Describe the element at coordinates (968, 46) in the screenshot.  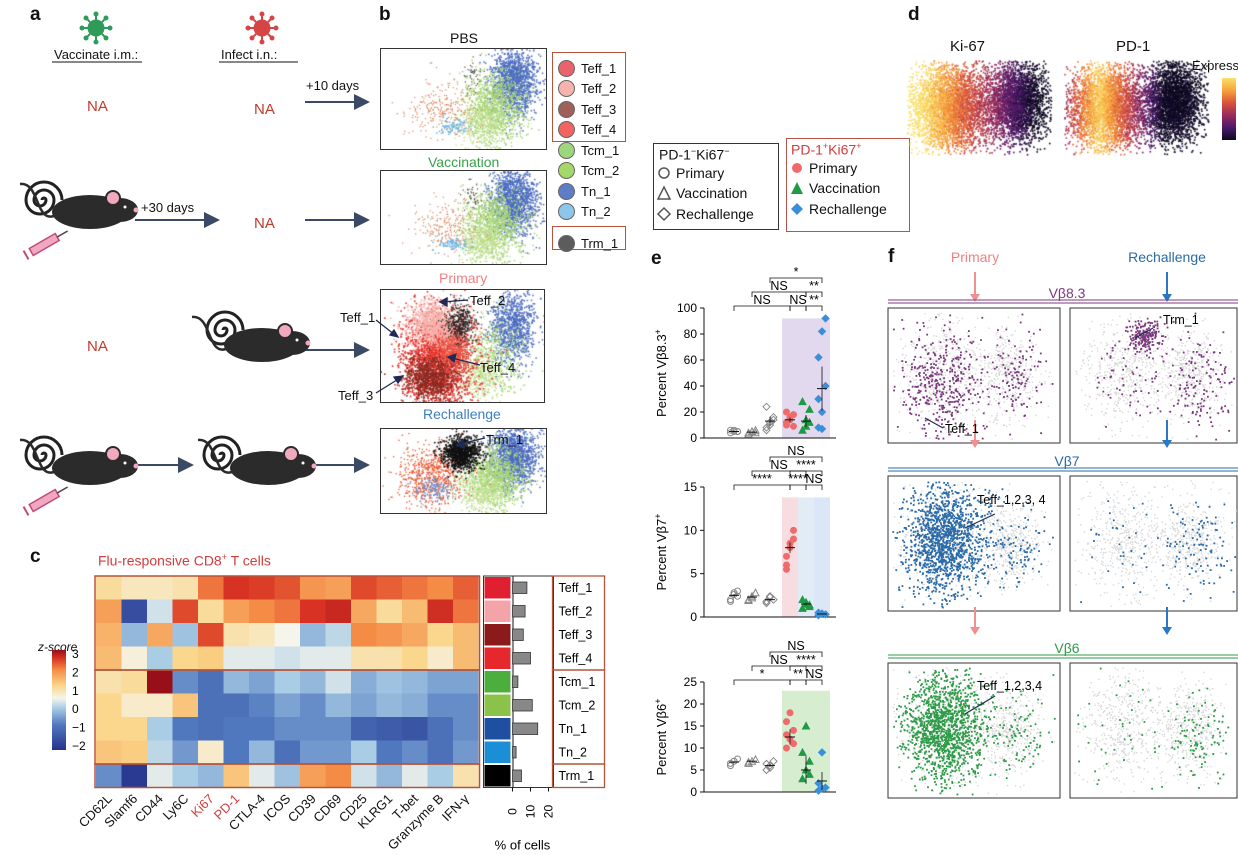
I see `ki67-title: Ki-67` at that location.